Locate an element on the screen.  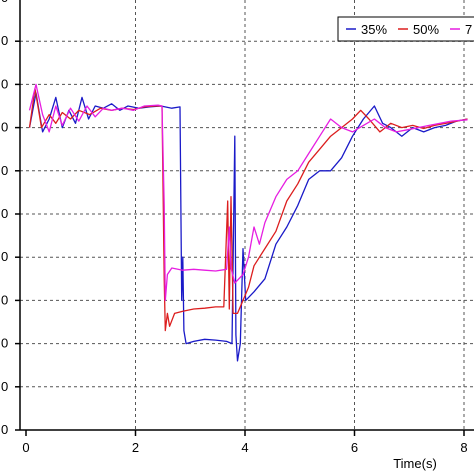
legend: 35% 50% 7 is located at coordinates (405, 29).